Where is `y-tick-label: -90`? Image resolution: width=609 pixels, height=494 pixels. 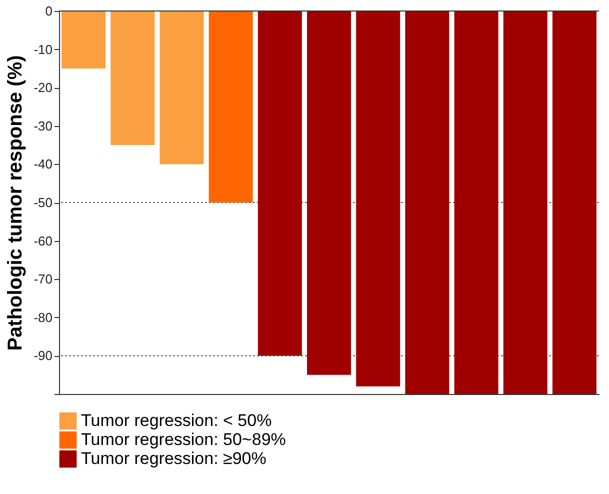 y-tick-label: -90 is located at coordinates (43, 356).